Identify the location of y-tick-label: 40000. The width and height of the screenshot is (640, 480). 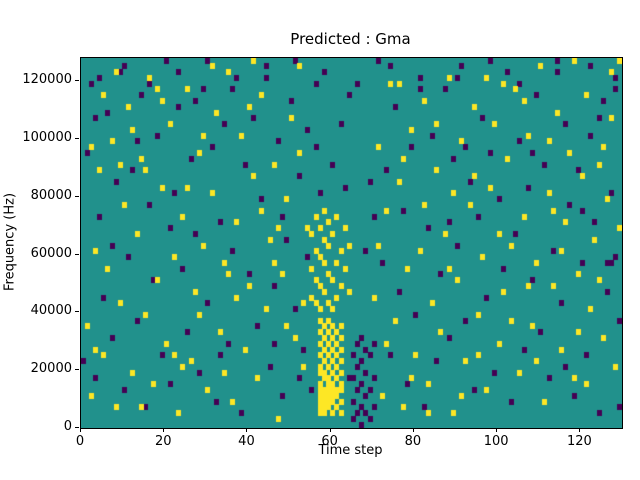
(51, 311).